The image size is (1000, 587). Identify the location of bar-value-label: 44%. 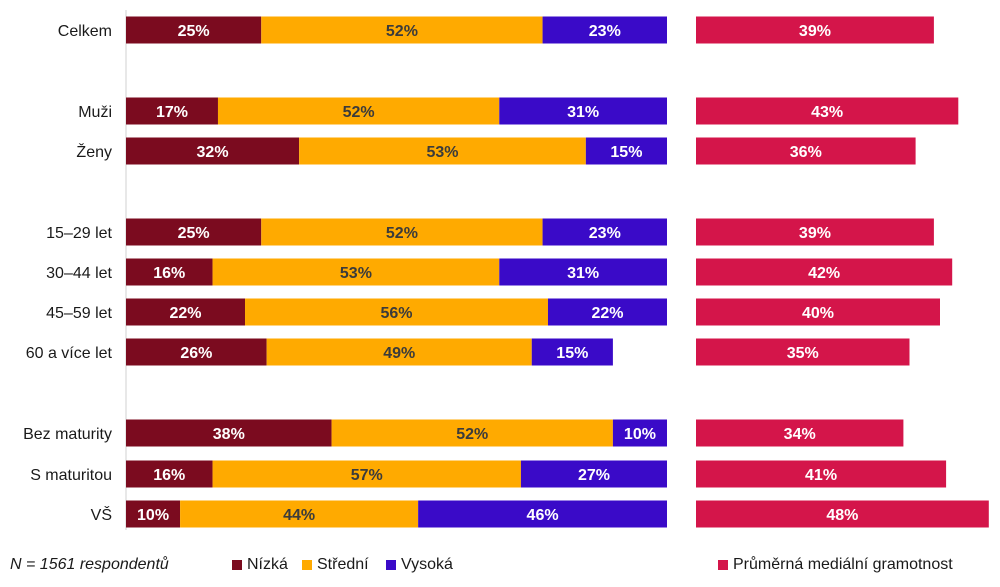
(299, 515).